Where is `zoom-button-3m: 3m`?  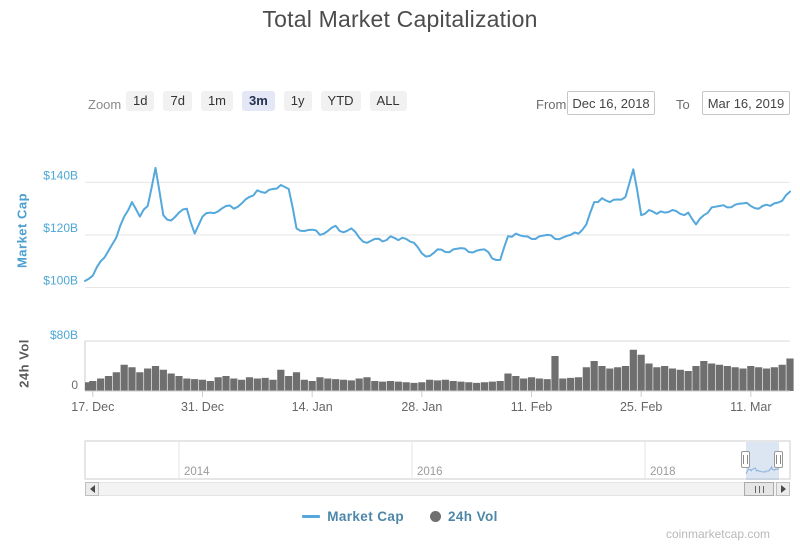 zoom-button-3m: 3m is located at coordinates (258, 101).